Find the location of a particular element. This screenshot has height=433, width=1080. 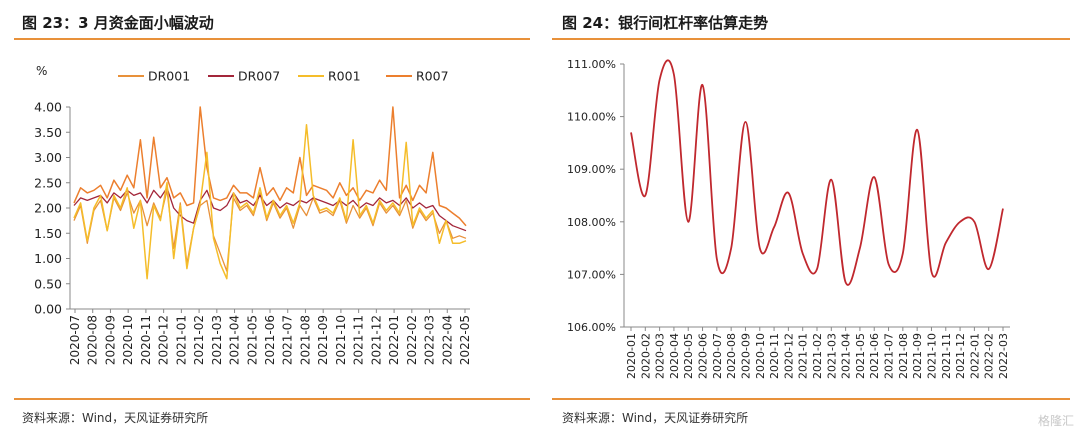

y-tick-label: 0.50 is located at coordinates (48, 283).